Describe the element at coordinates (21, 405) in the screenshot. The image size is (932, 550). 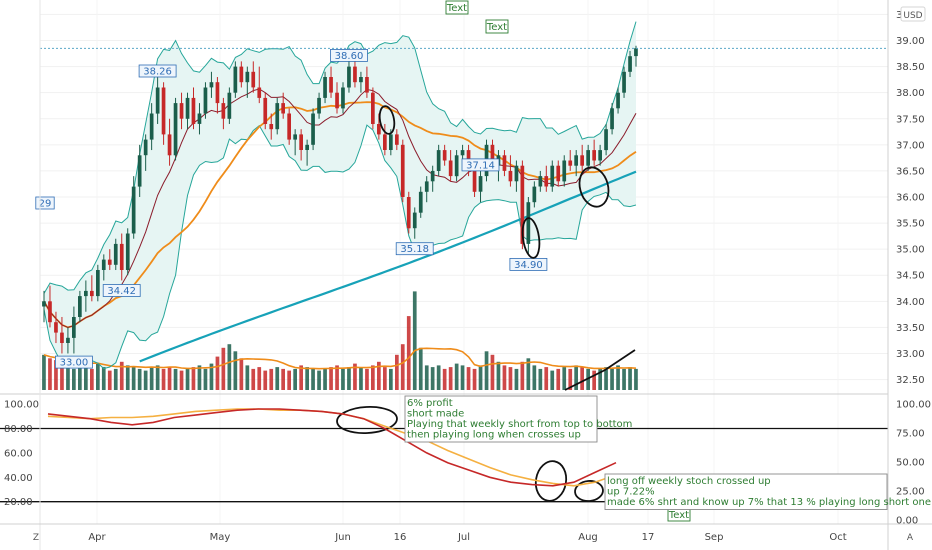
I see `stoch-left-tick: 100.00` at that location.